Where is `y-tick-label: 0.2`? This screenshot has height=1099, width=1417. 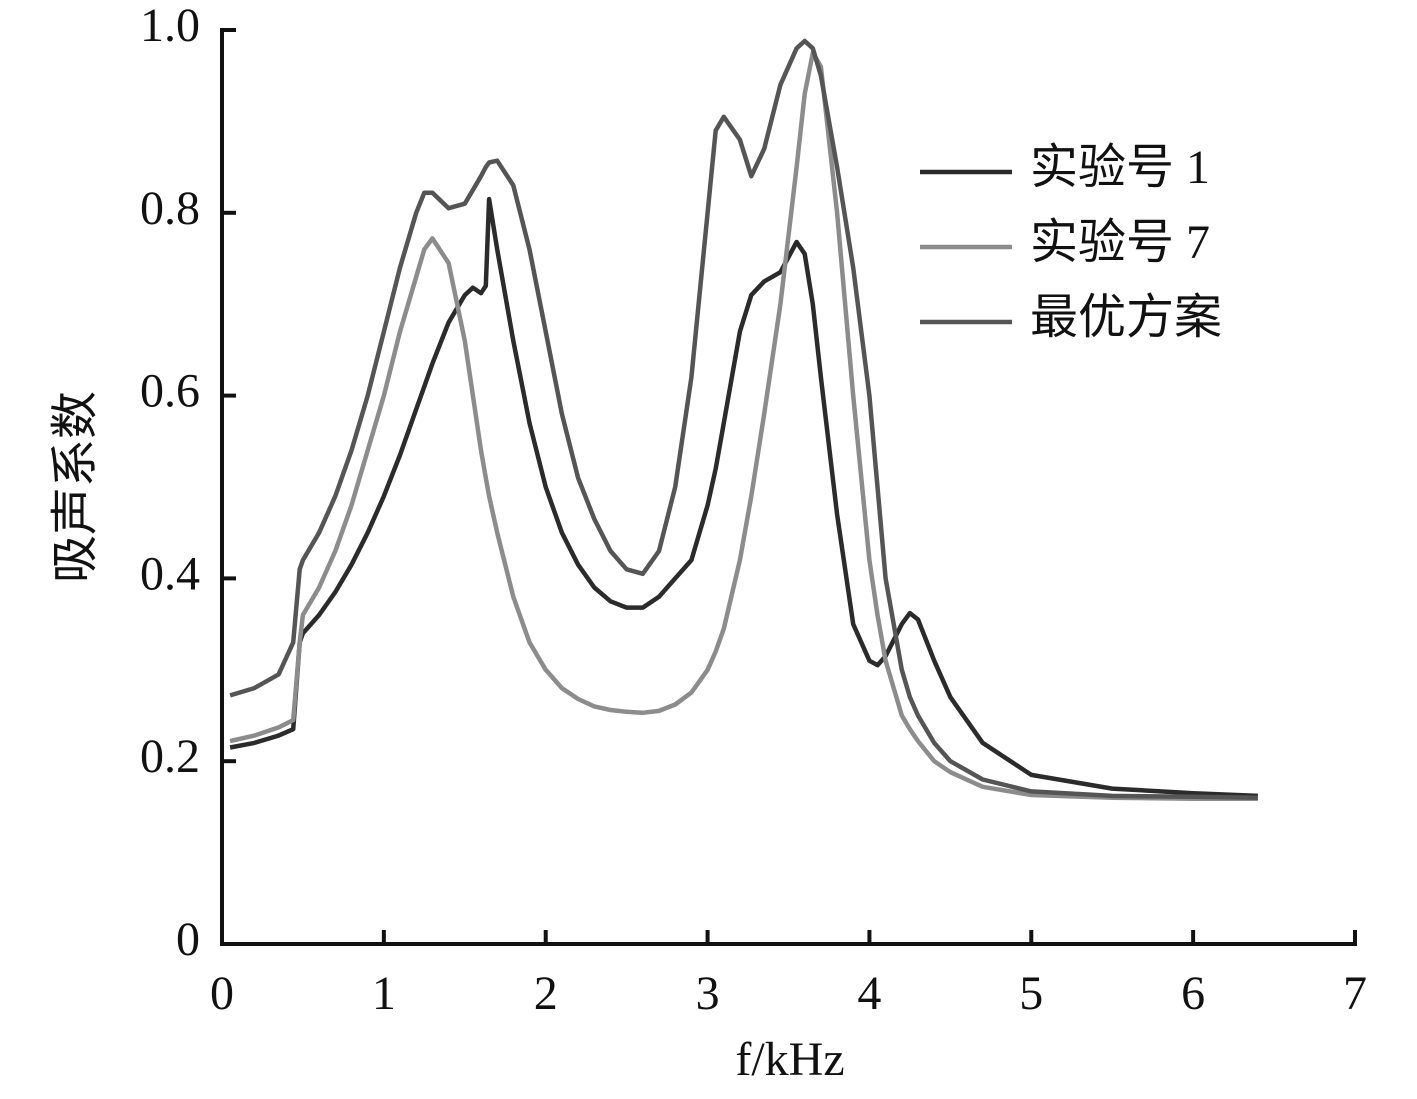 y-tick-label: 0.2 is located at coordinates (170, 756).